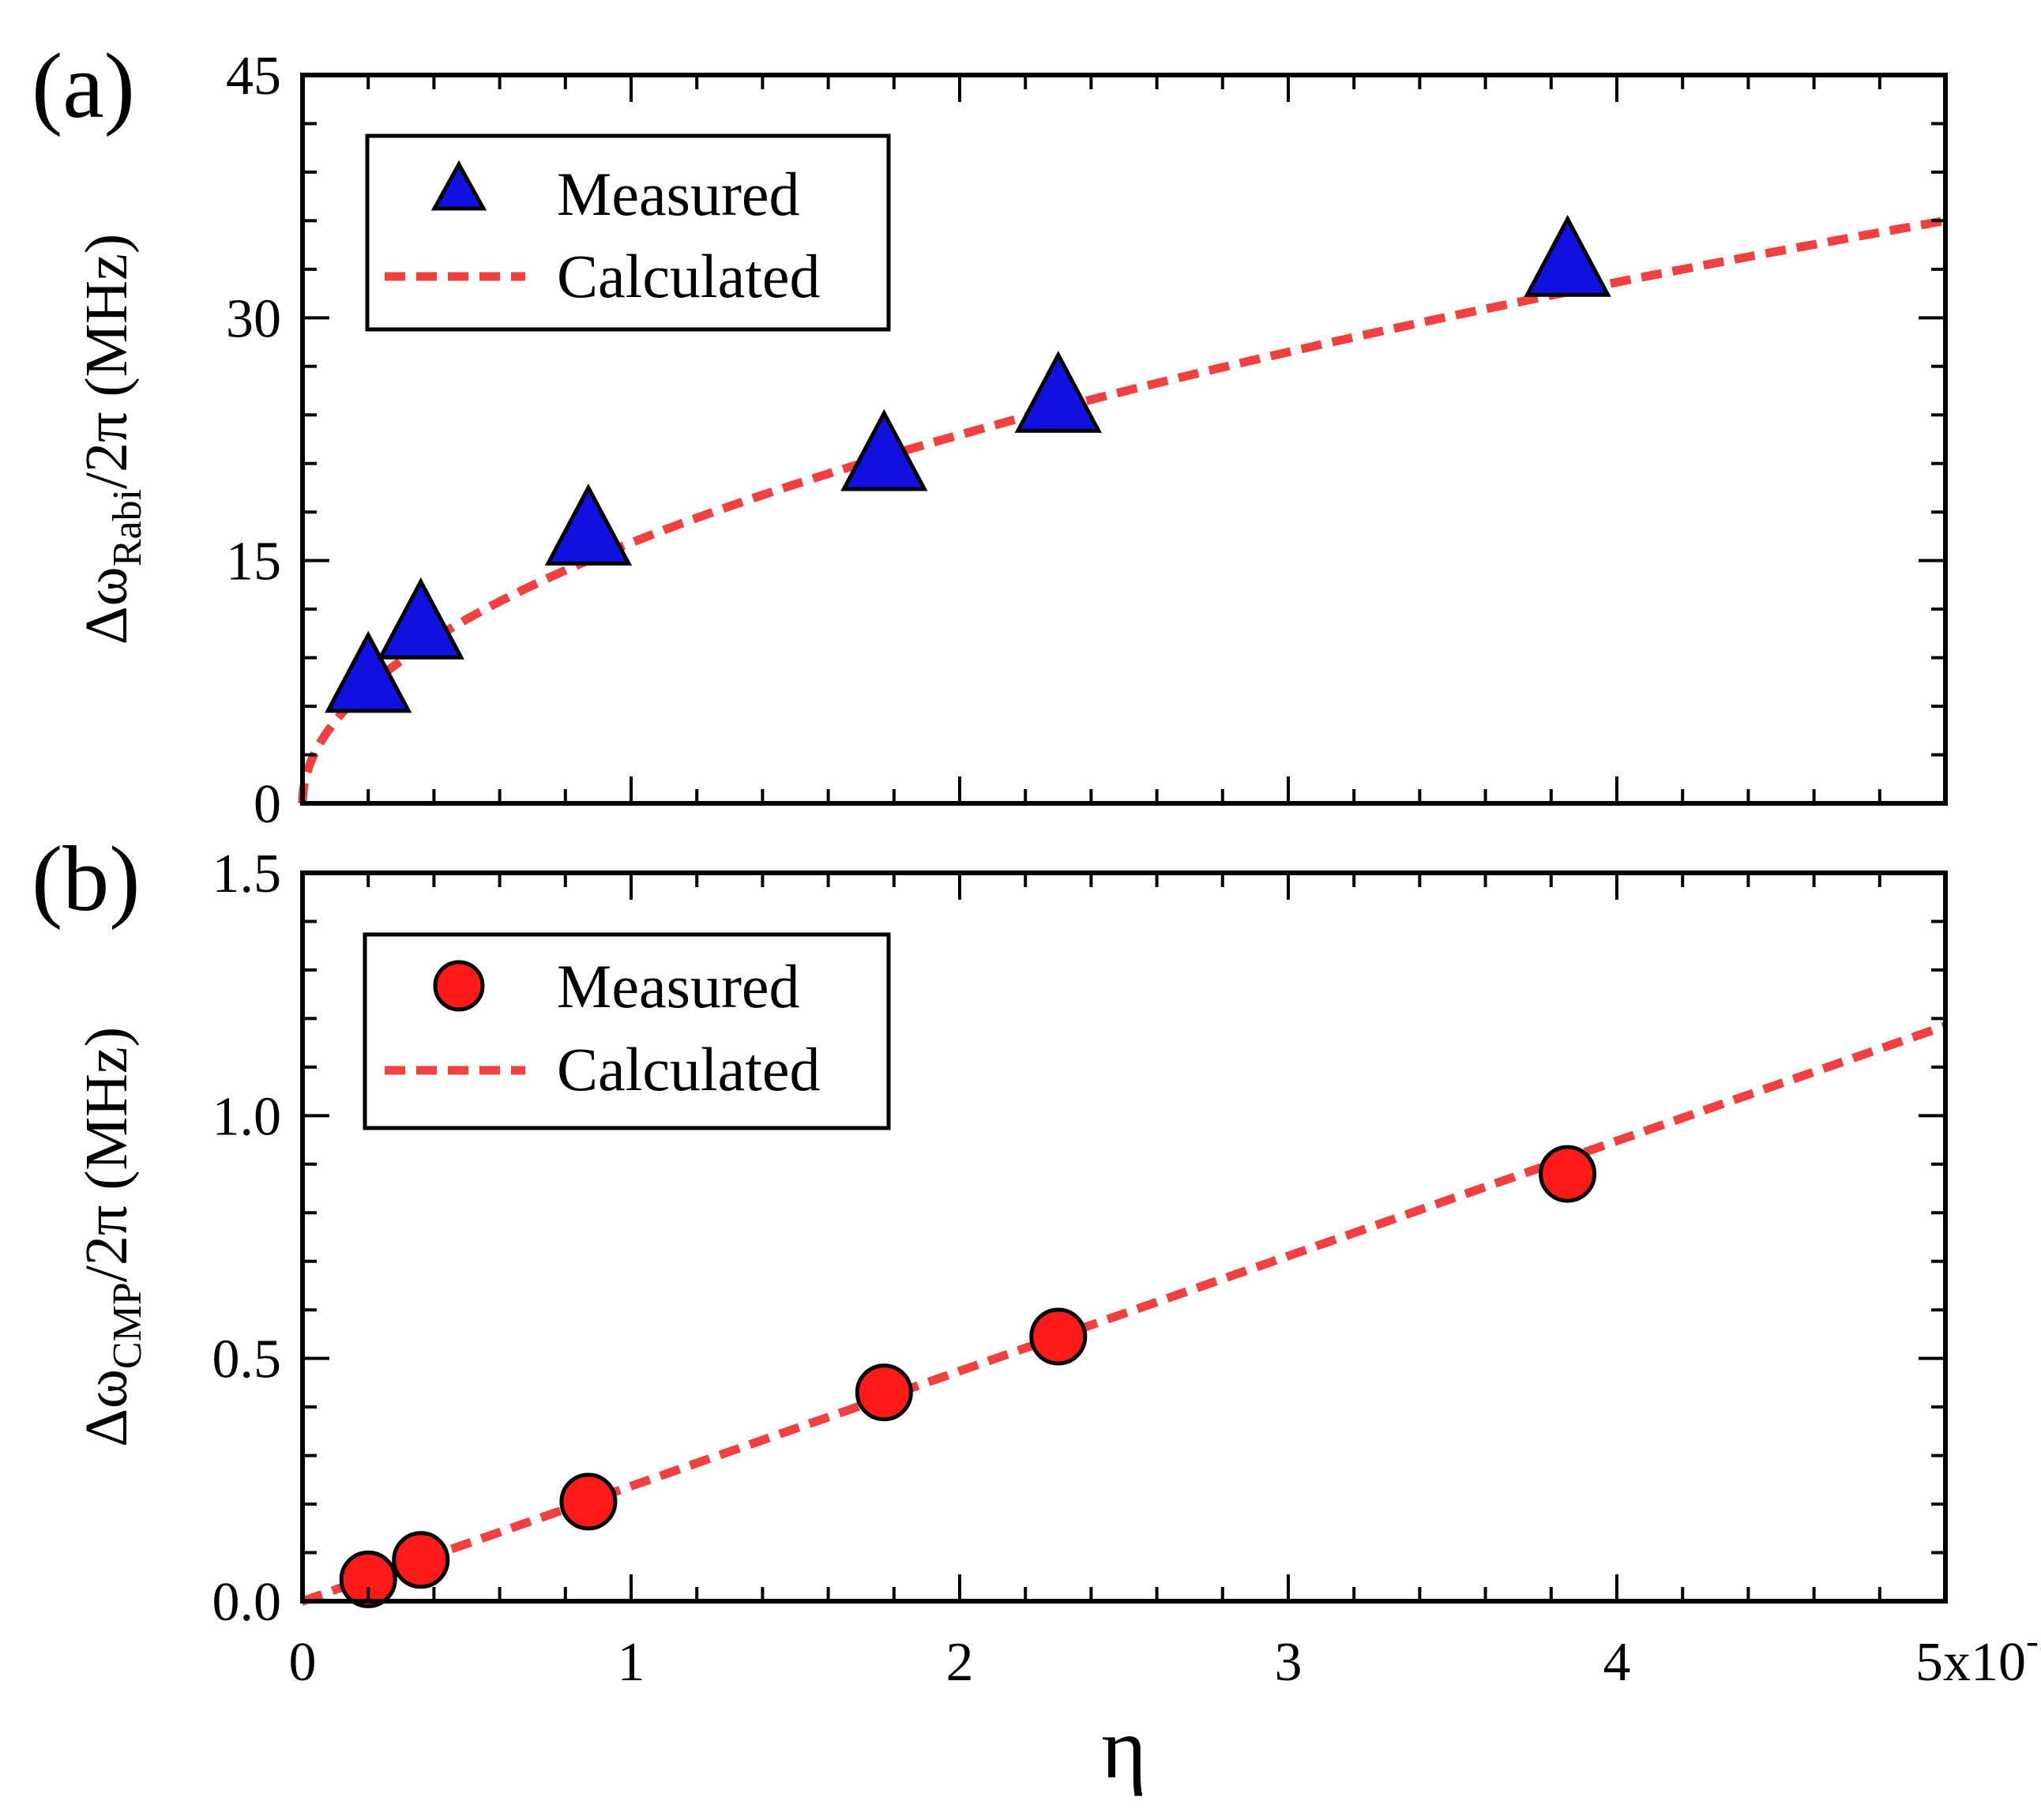  Describe the element at coordinates (247, 1116) in the screenshot. I see `y-tick-label: 1.0` at that location.